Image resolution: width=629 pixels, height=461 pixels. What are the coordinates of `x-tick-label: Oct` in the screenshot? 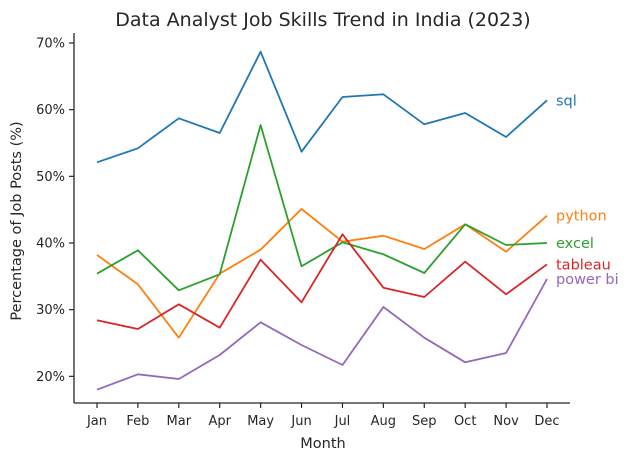 It's located at (465, 421).